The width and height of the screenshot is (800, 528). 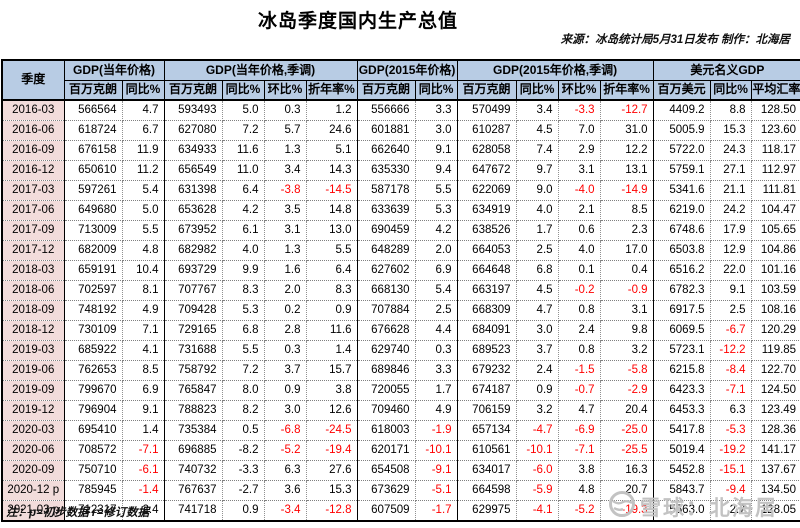 What do you see at coordinates (193, 250) in the screenshot?
I see `table-cell: 682982` at bounding box center [193, 250].